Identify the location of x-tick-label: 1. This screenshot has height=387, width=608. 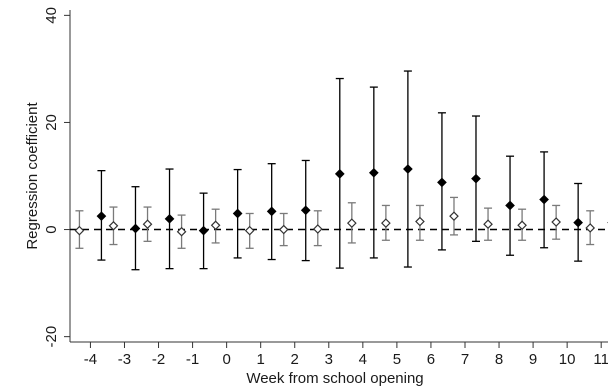
(261, 359).